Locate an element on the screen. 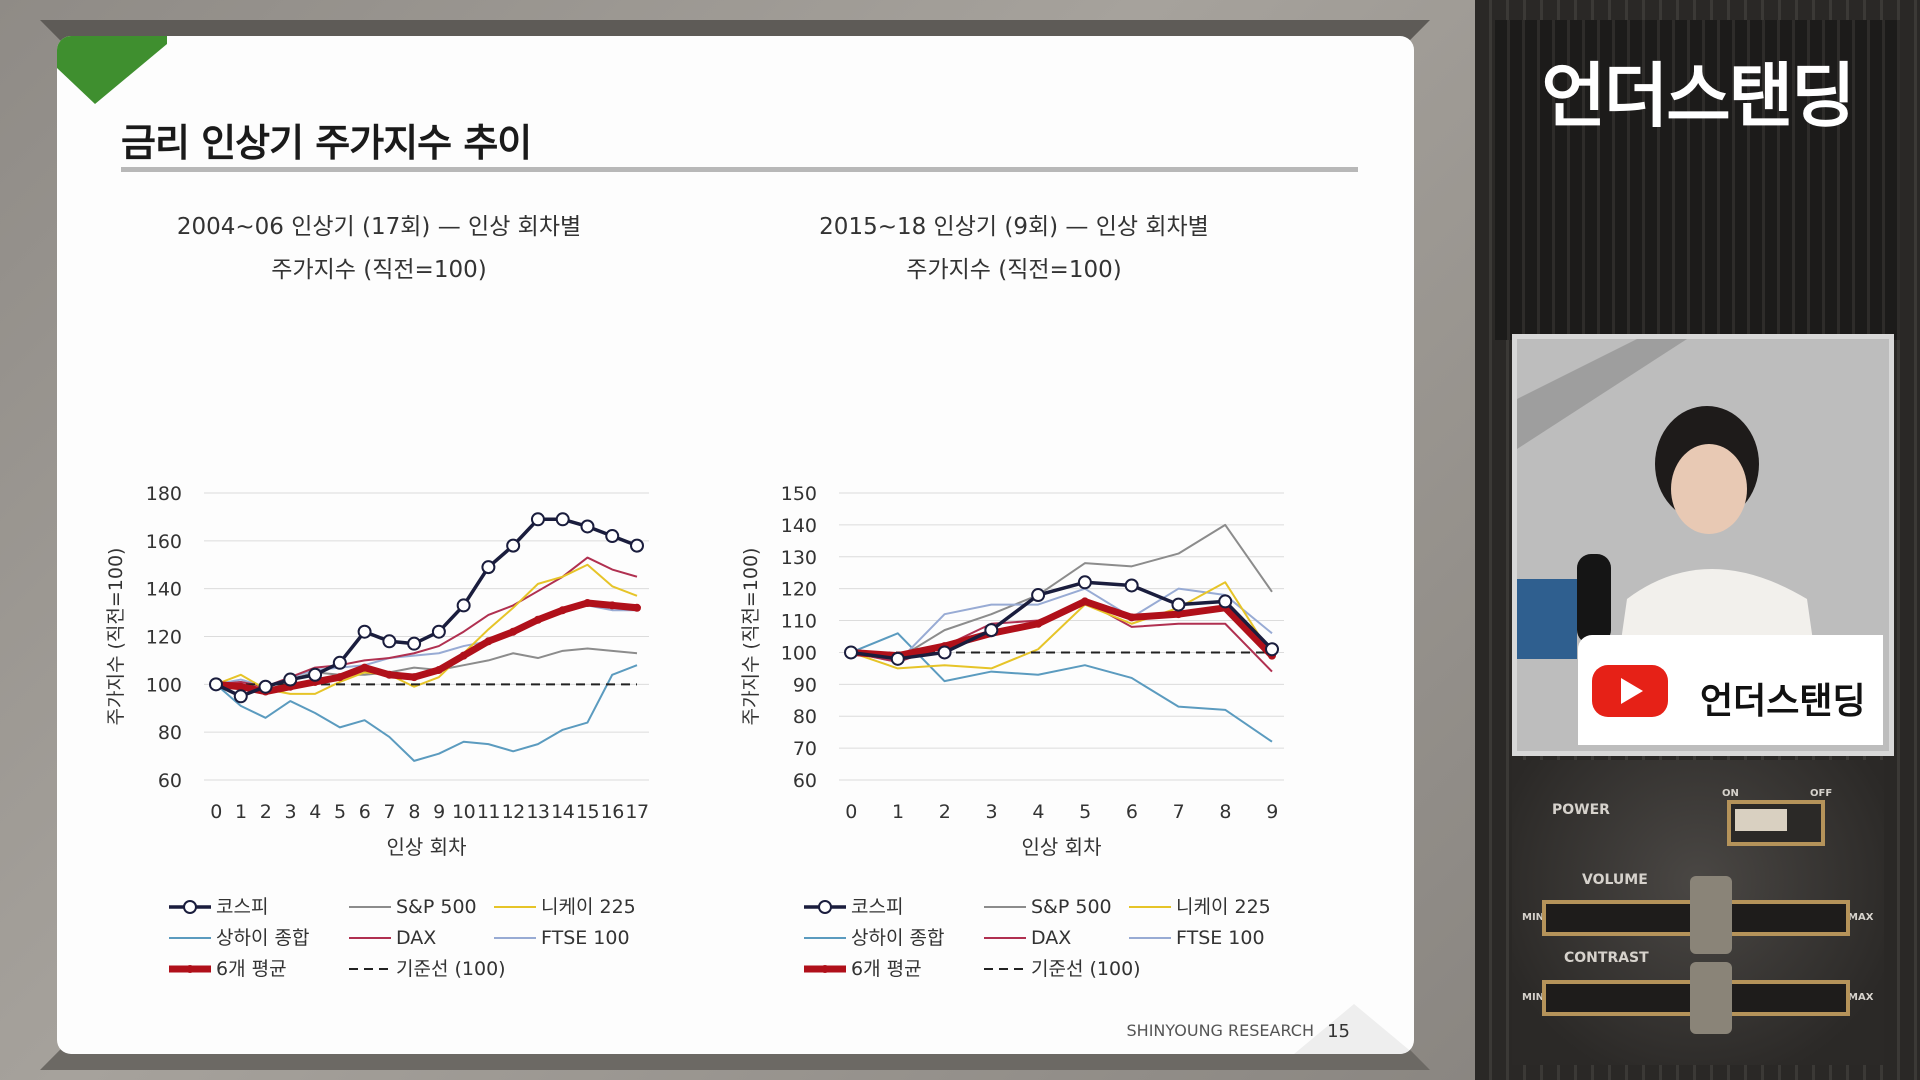  series-line-ftse is located at coordinates (1061, 625).